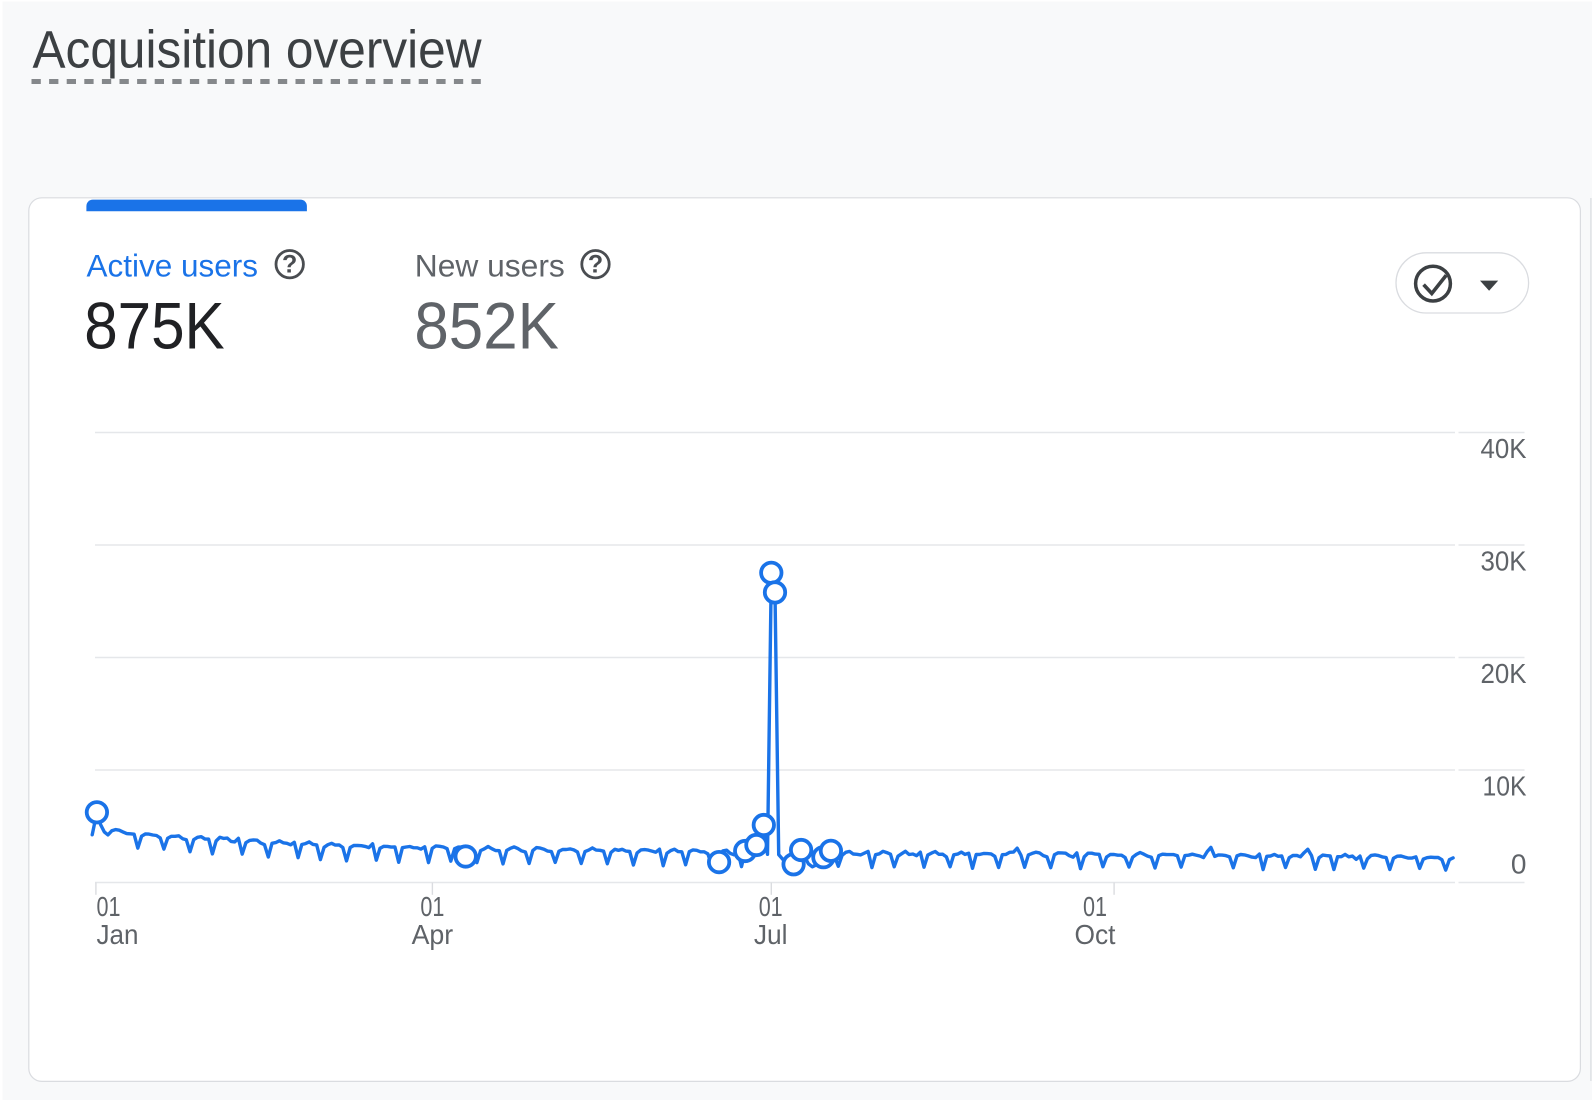  I want to click on svg-text: New users, so click(490, 266).